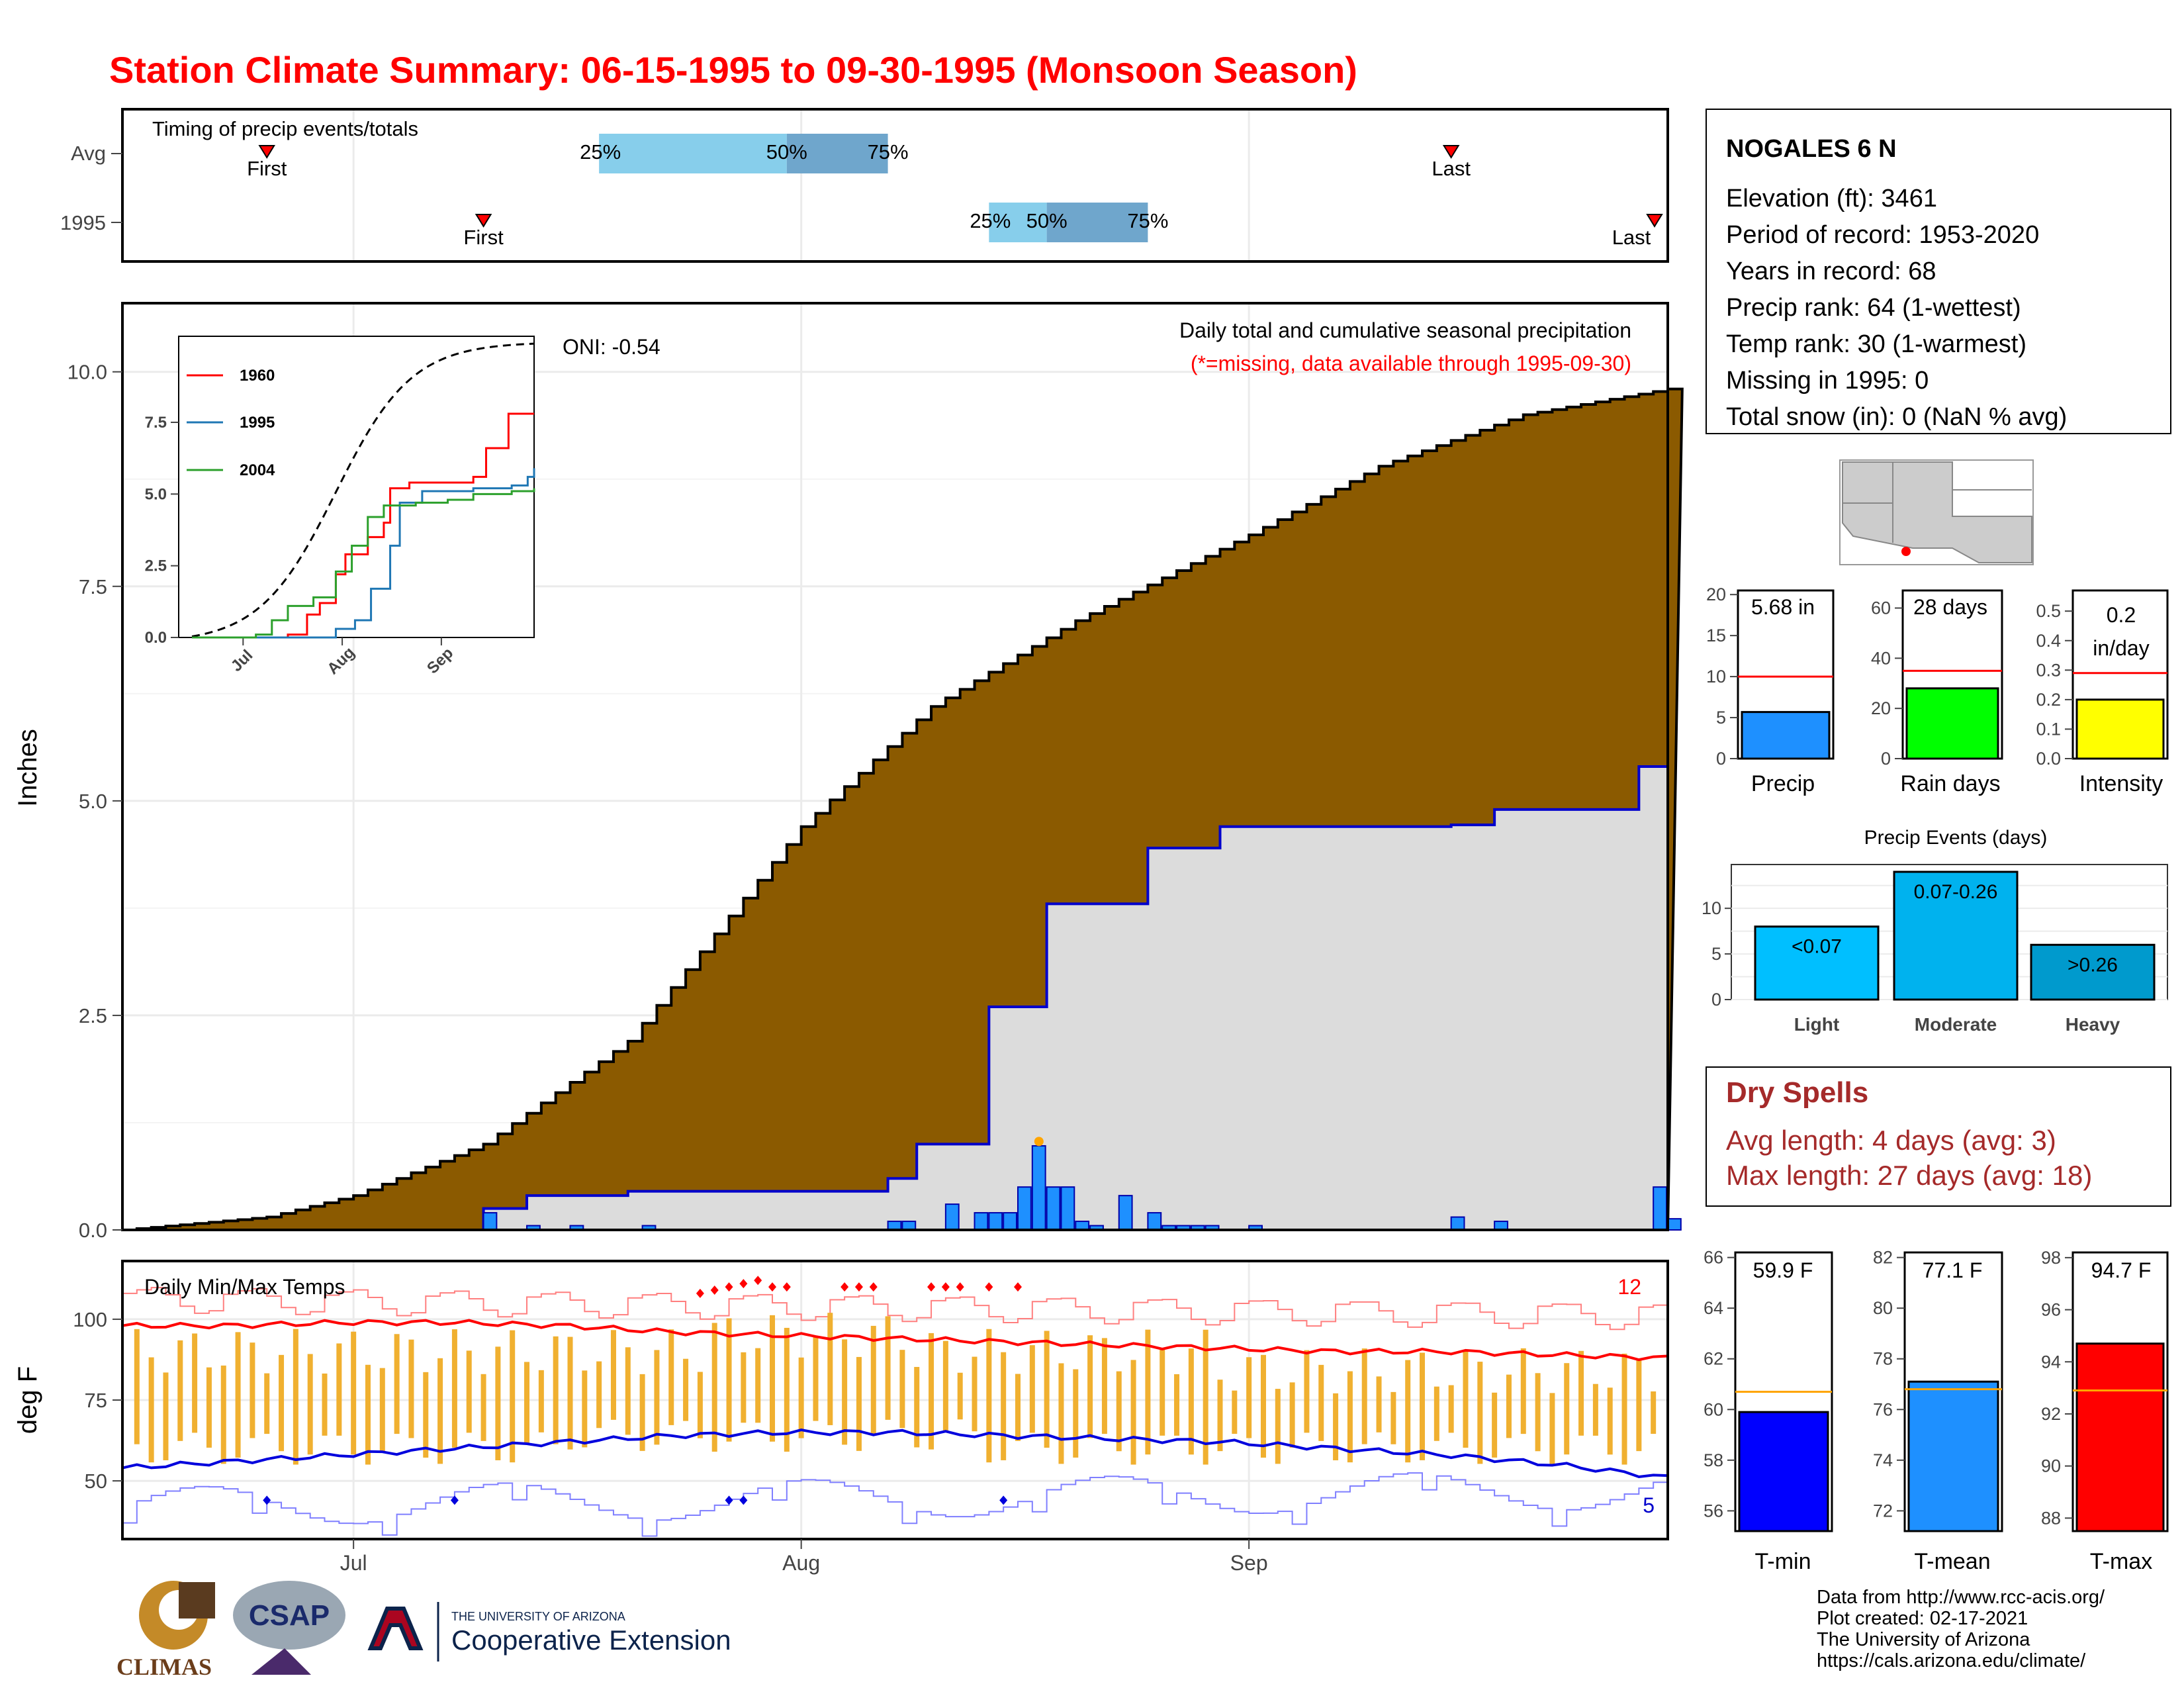  I want to click on ua-bottom-text: Cooperative Extension, so click(591, 1640).